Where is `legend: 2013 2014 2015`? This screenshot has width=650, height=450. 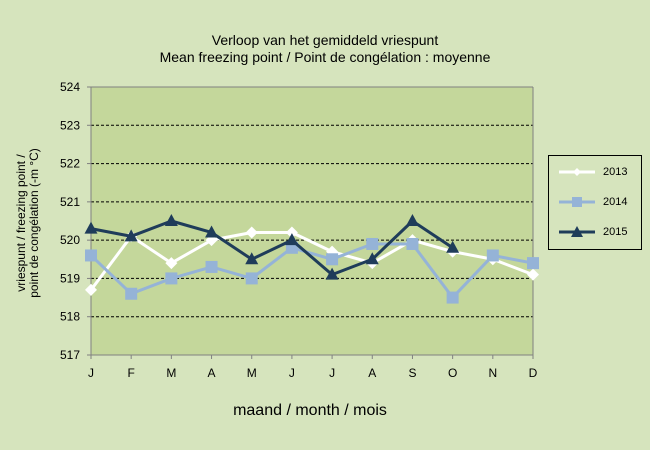
legend: 2013 2014 2015 is located at coordinates (595, 202).